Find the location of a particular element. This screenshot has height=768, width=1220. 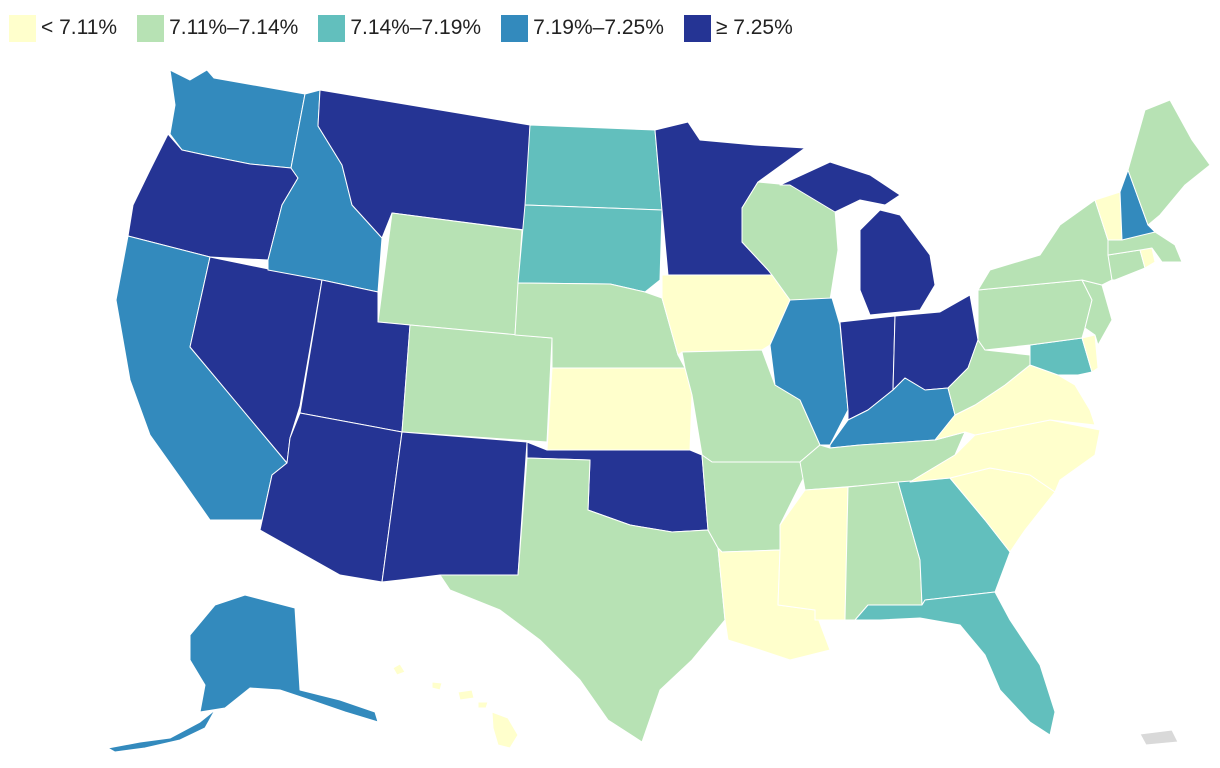

state-south-dakota is located at coordinates (590, 248).